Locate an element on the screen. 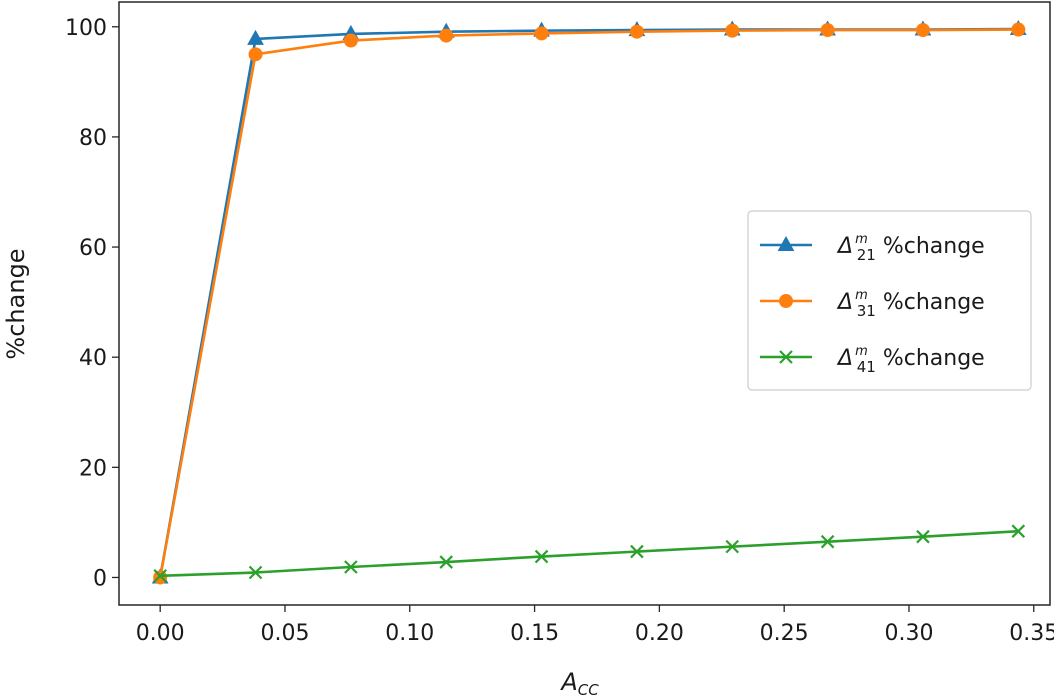 The image size is (1054, 697). legend-subscript: 41 is located at coordinates (866, 367).